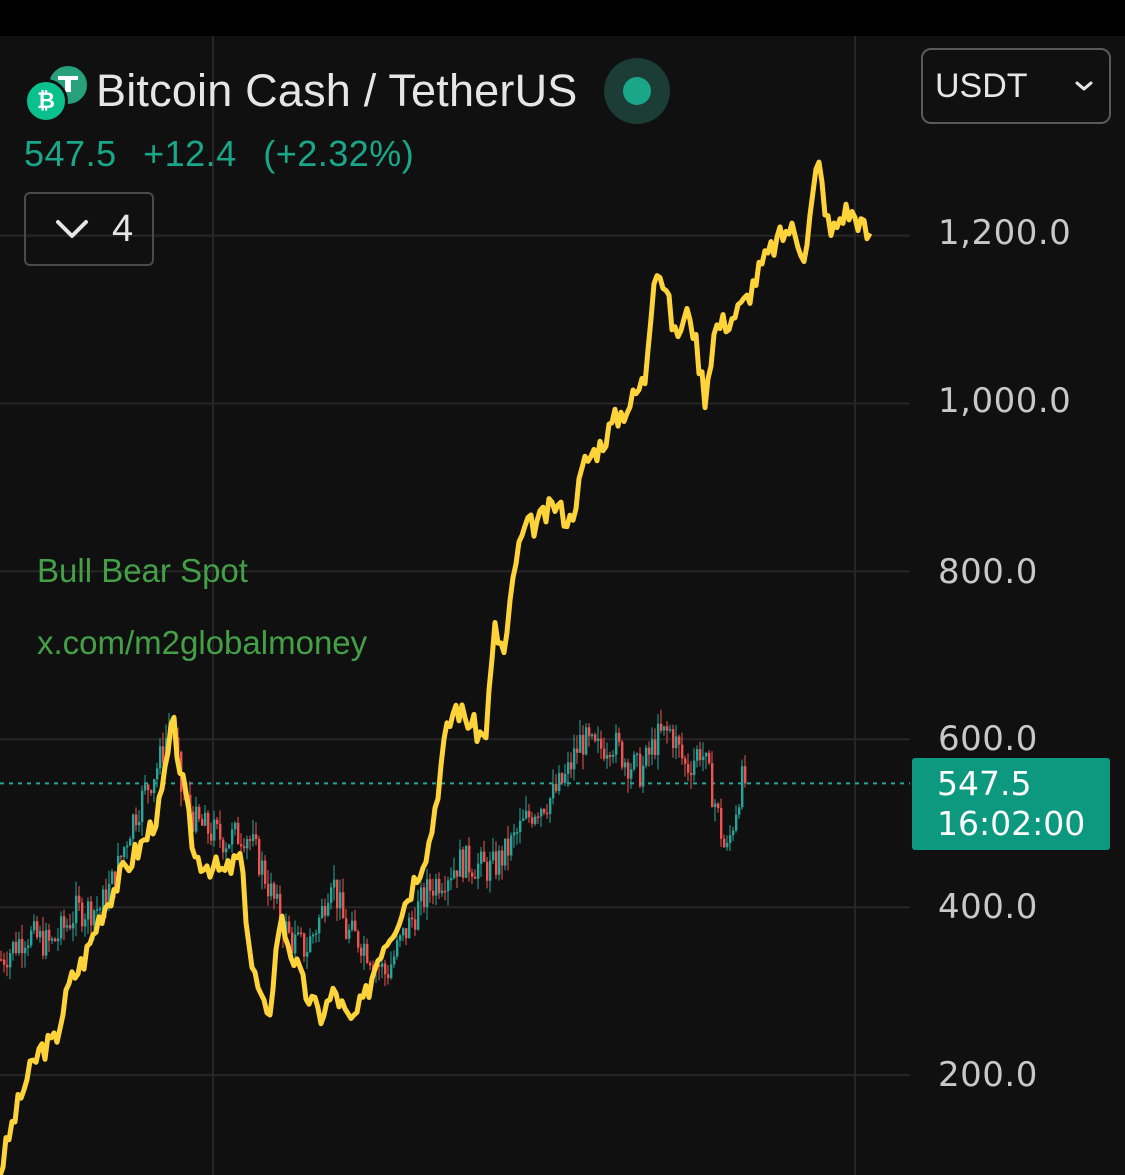  I want to click on y-tick-label: 1,000.0, so click(1005, 401).